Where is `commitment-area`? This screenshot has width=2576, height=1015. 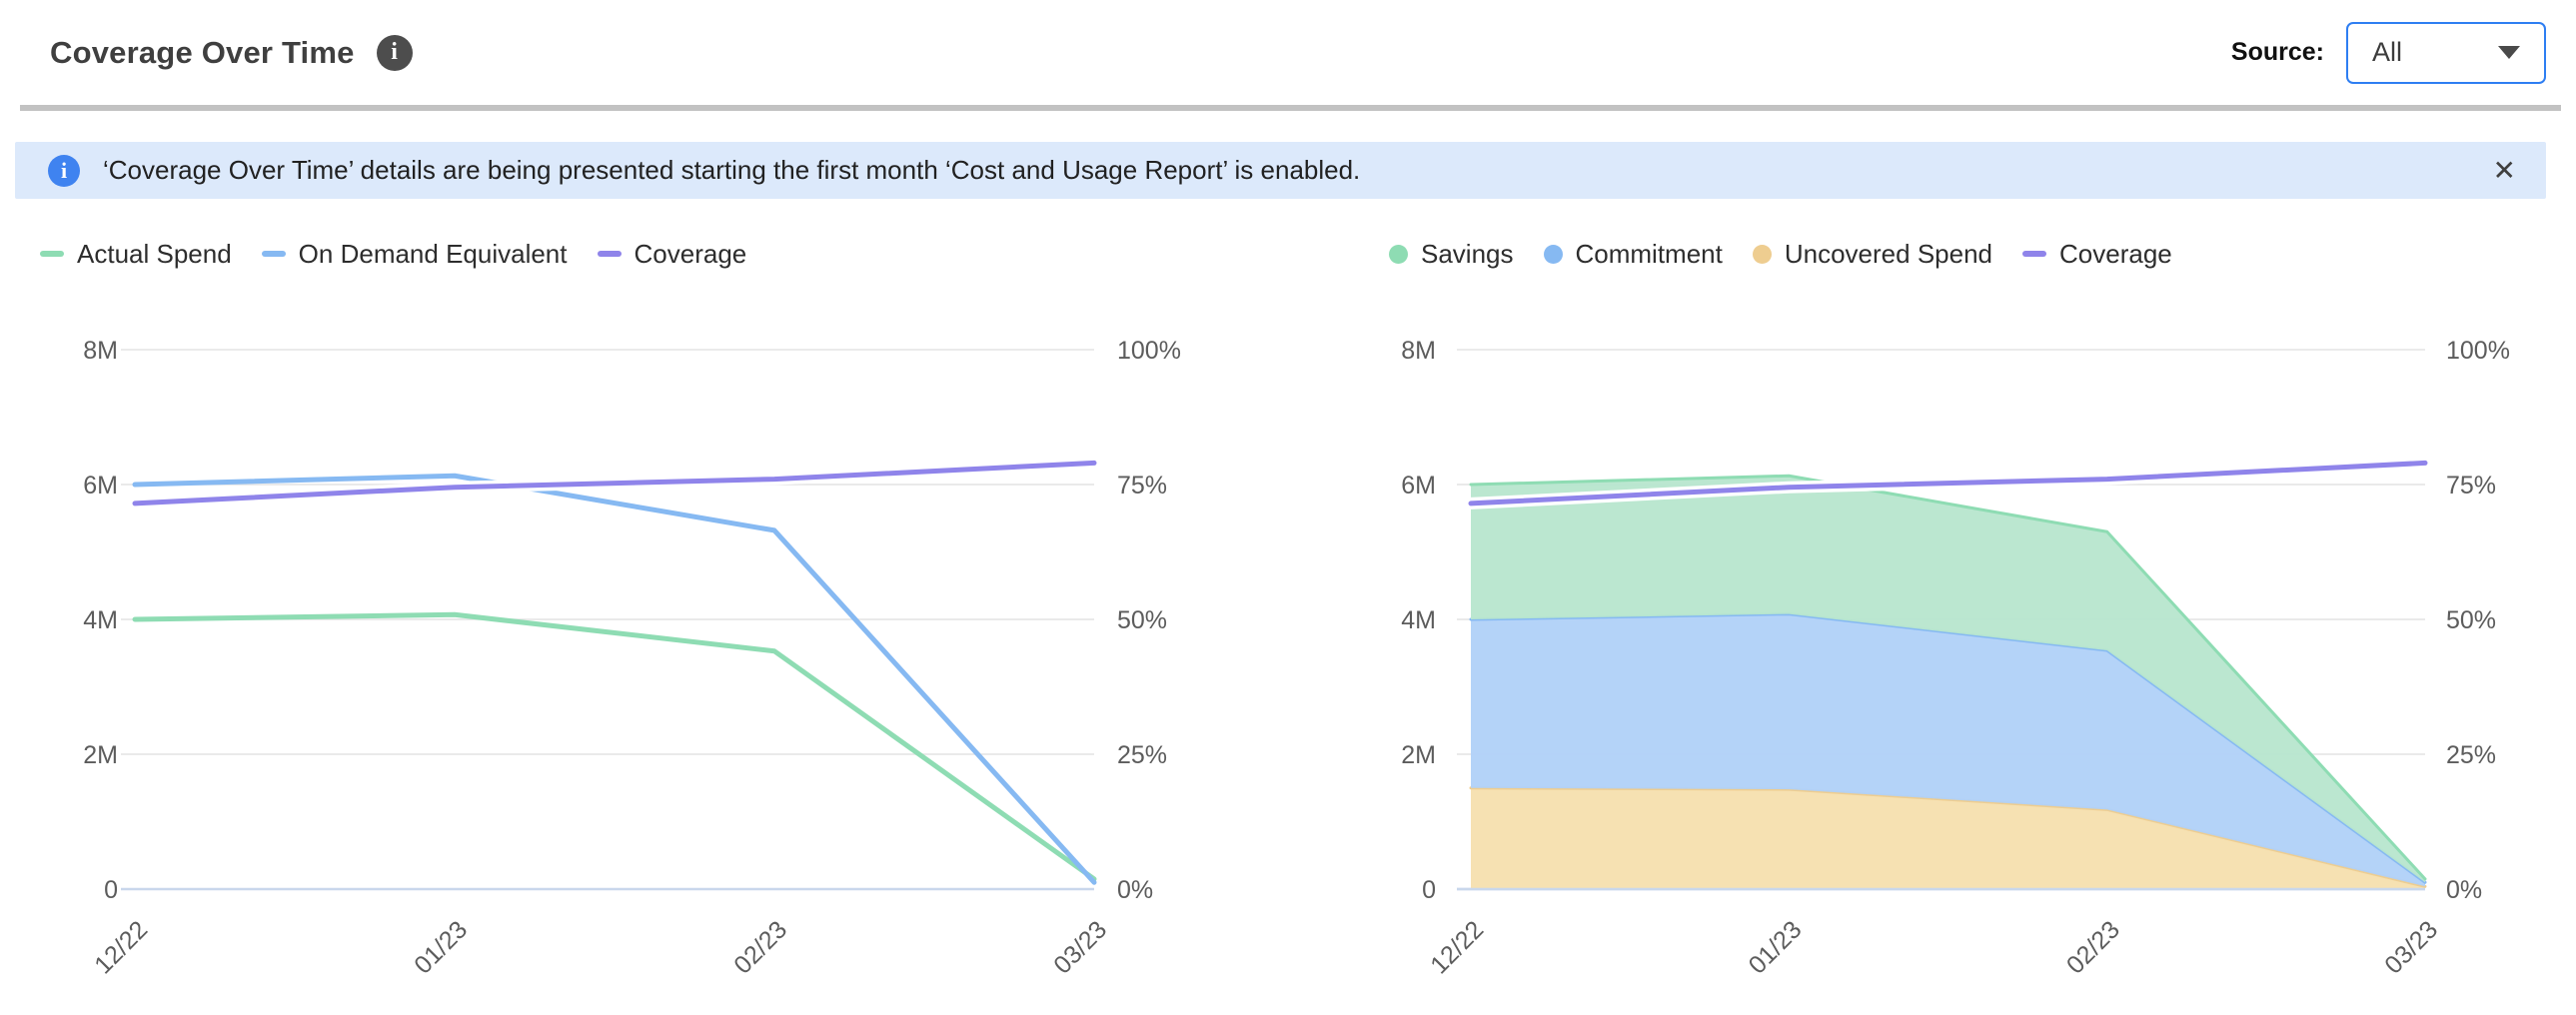 commitment-area is located at coordinates (1948, 750).